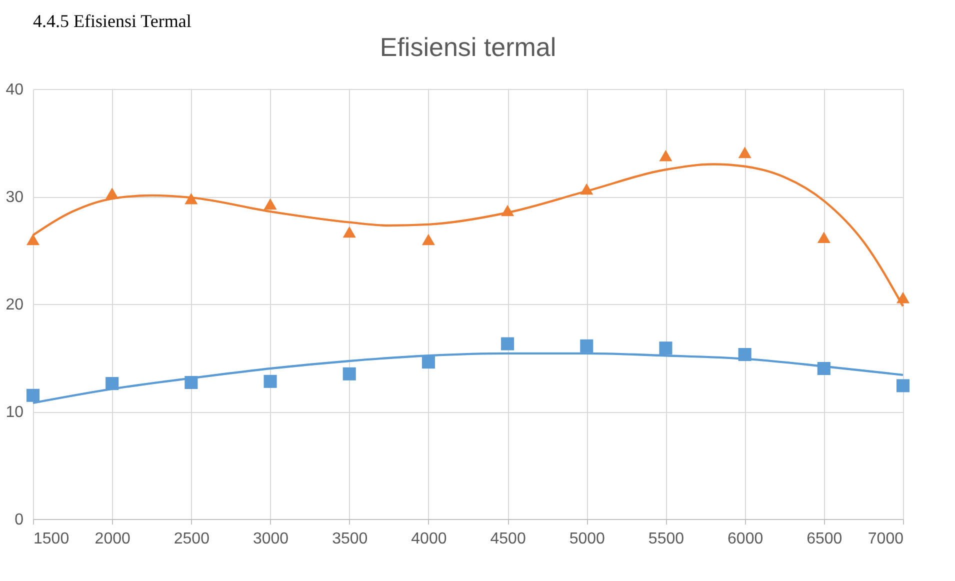 This screenshot has height=581, width=955. I want to click on x-tick-label: 1500, so click(52, 539).